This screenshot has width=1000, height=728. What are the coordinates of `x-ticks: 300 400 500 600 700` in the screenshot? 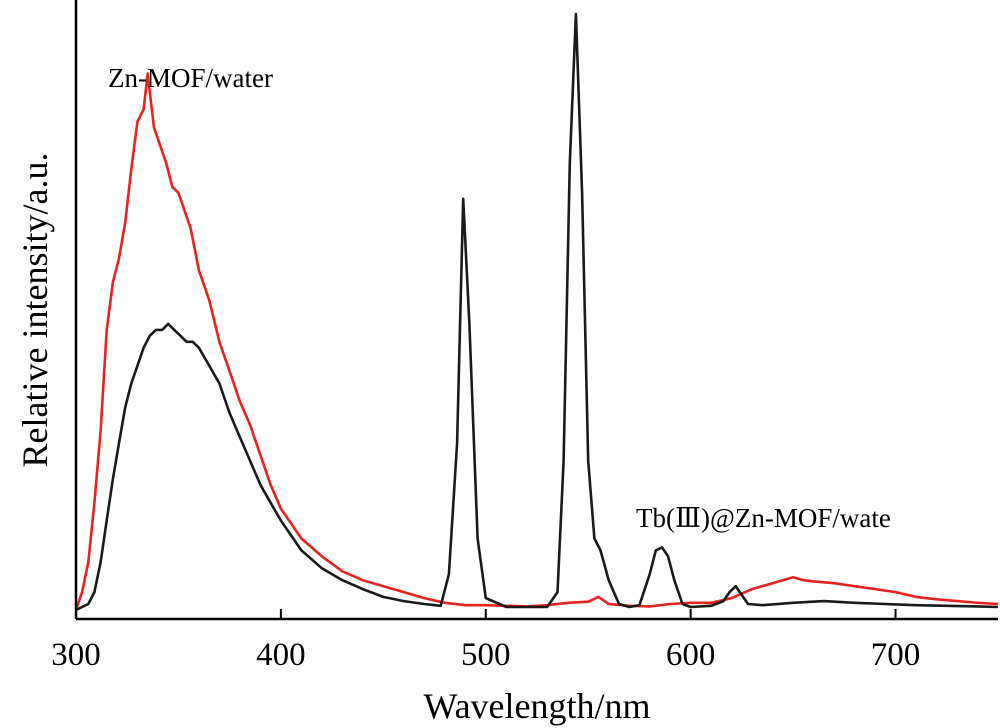 It's located at (485, 641).